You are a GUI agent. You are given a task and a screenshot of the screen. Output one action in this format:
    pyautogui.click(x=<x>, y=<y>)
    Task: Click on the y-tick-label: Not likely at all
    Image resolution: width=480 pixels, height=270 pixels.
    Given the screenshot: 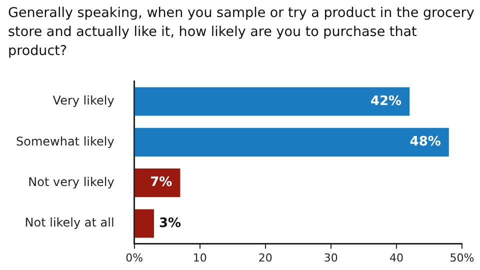 What is the action you would take?
    pyautogui.click(x=69, y=223)
    